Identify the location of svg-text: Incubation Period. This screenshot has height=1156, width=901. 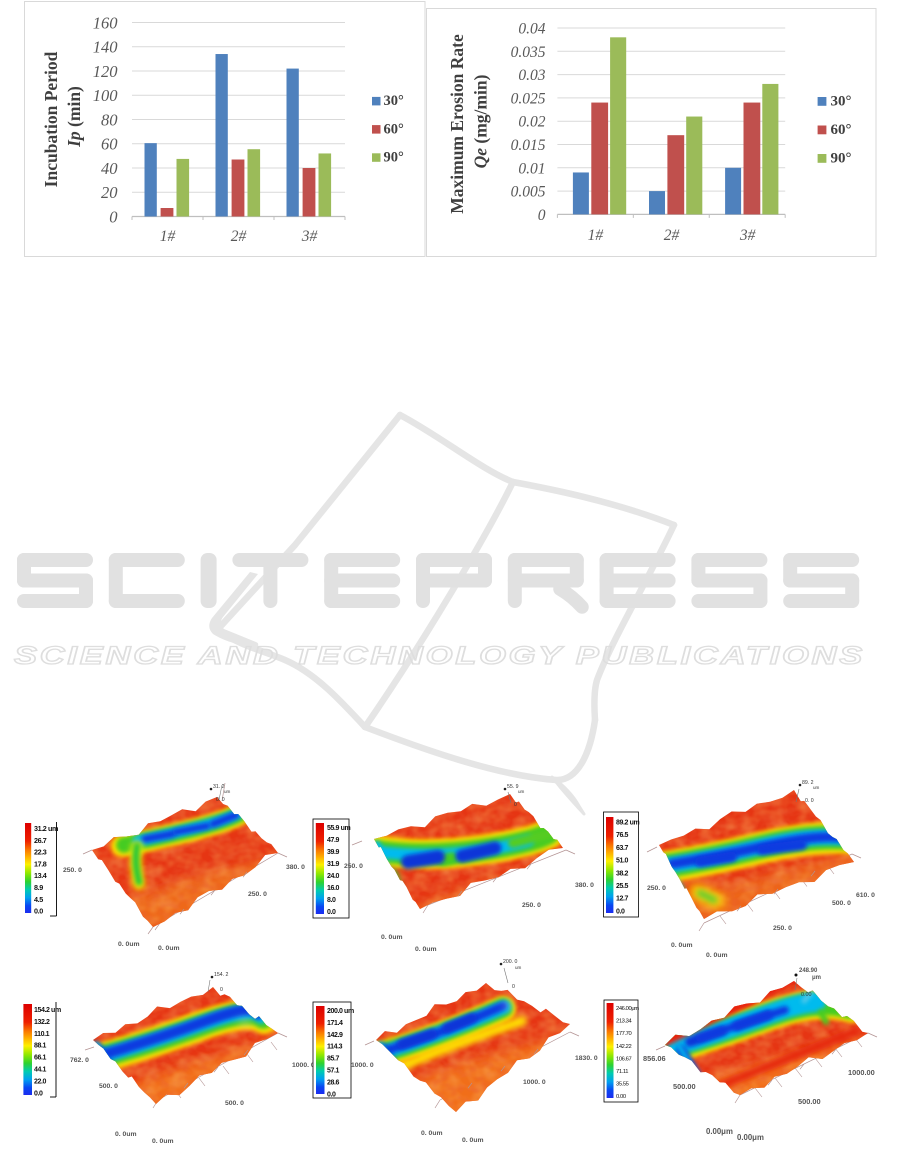
(51, 119).